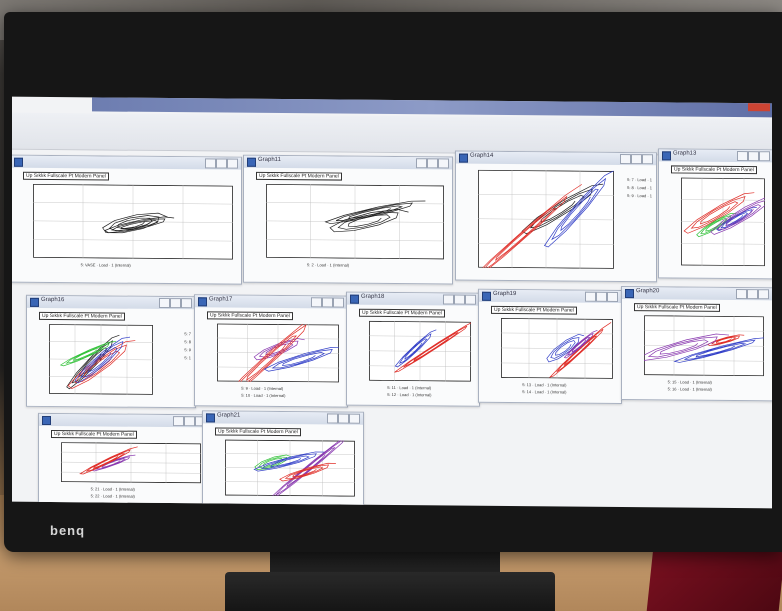 This screenshot has height=611, width=782. Describe the element at coordinates (697, 294) in the screenshot. I see `window-title-bar: Graph20` at that location.